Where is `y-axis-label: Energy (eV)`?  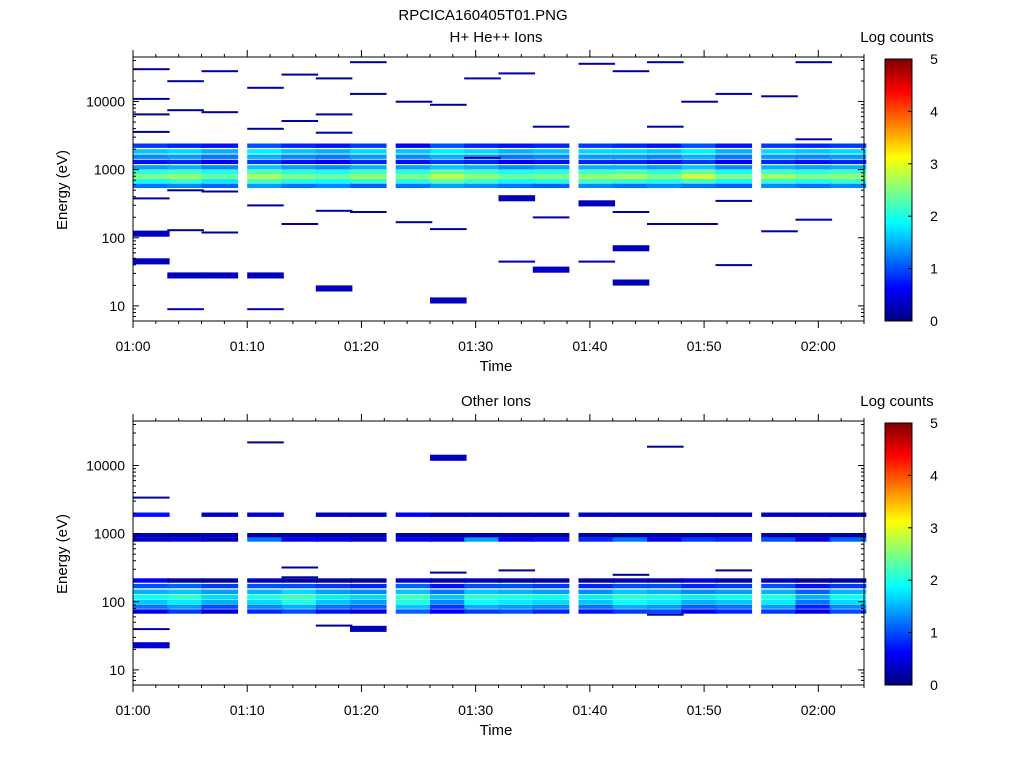 y-axis-label: Energy (eV) is located at coordinates (62, 190).